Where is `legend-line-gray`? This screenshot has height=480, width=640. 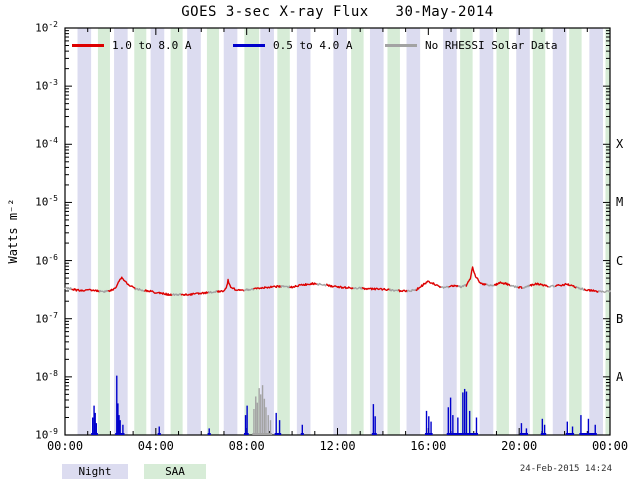
legend-line-gray is located at coordinates (401, 45).